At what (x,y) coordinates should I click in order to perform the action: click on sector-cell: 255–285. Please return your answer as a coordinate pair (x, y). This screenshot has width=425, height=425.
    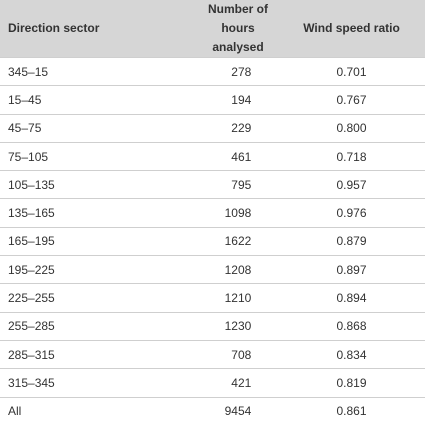
    Looking at the image, I should click on (79, 326).